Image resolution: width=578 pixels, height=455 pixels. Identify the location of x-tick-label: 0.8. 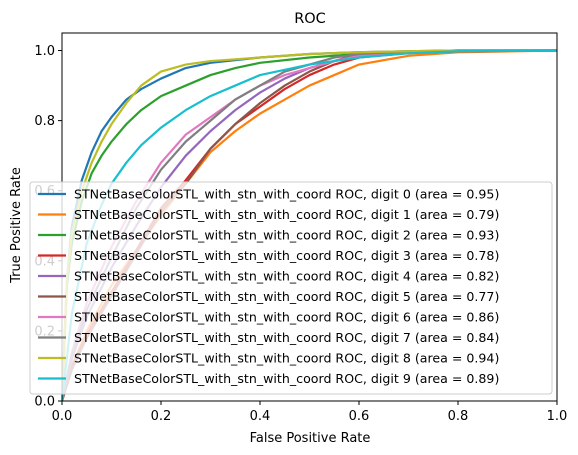
(458, 416).